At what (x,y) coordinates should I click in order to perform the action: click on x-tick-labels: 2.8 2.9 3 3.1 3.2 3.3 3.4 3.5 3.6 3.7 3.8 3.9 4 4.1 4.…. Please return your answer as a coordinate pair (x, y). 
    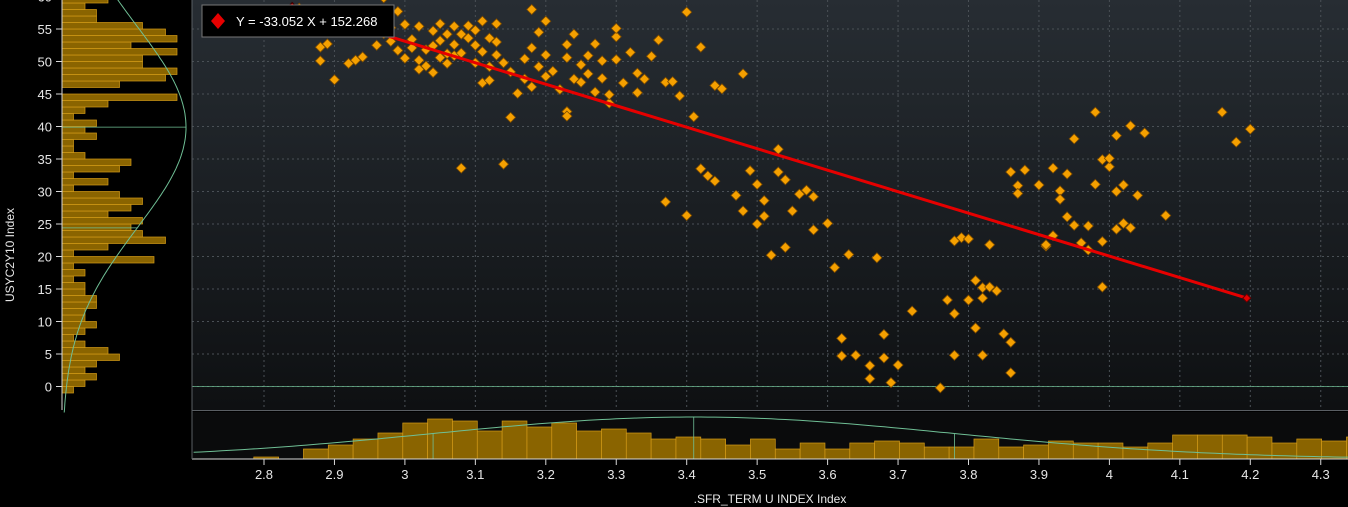
    Looking at the image, I should click on (792, 470).